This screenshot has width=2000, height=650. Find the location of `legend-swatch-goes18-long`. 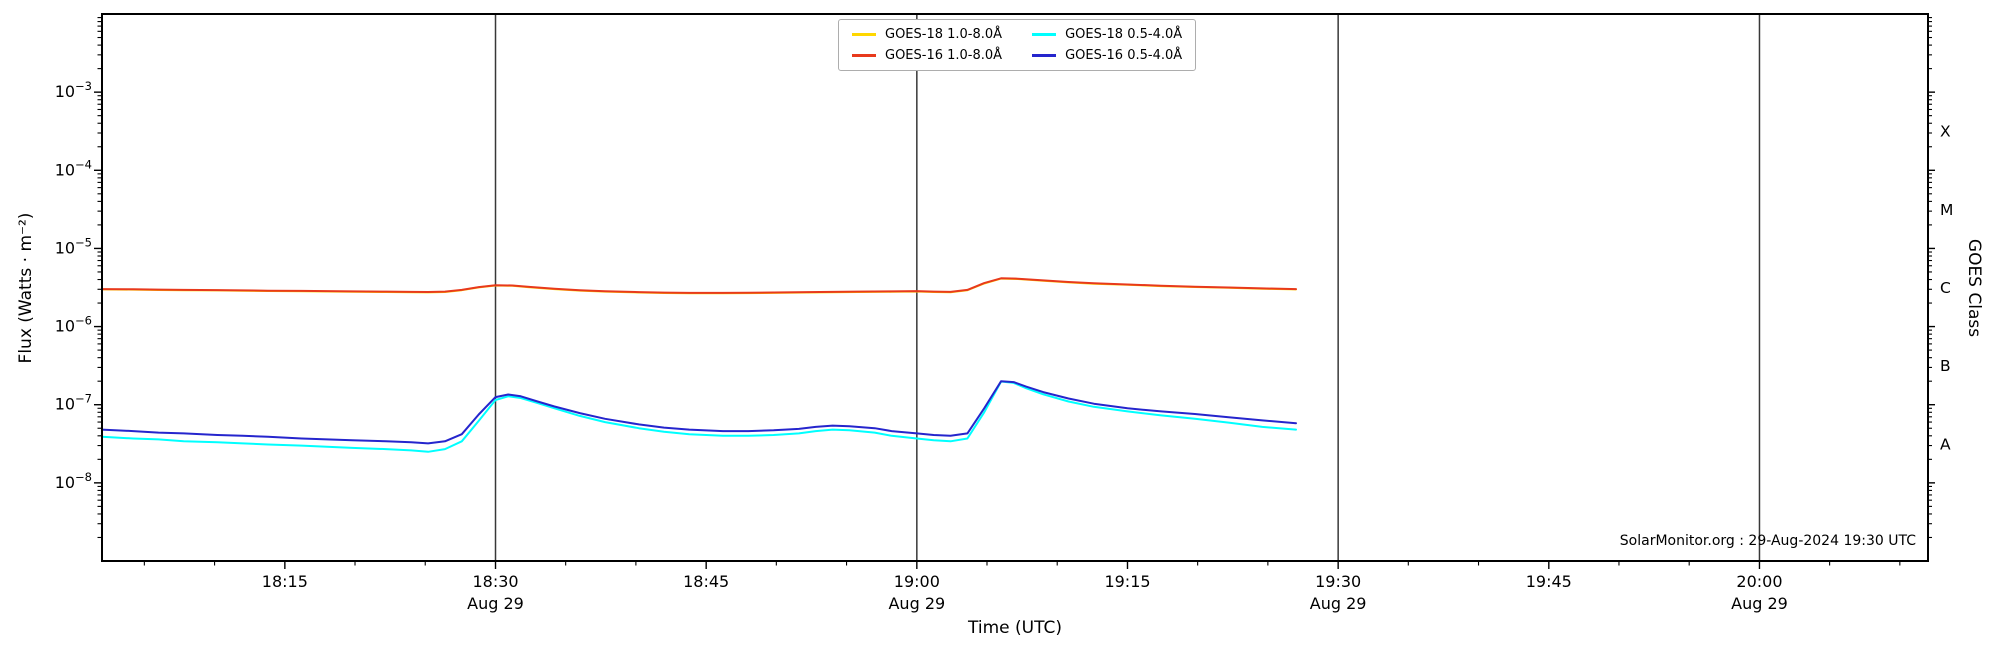

legend-swatch-goes18-long is located at coordinates (864, 34).